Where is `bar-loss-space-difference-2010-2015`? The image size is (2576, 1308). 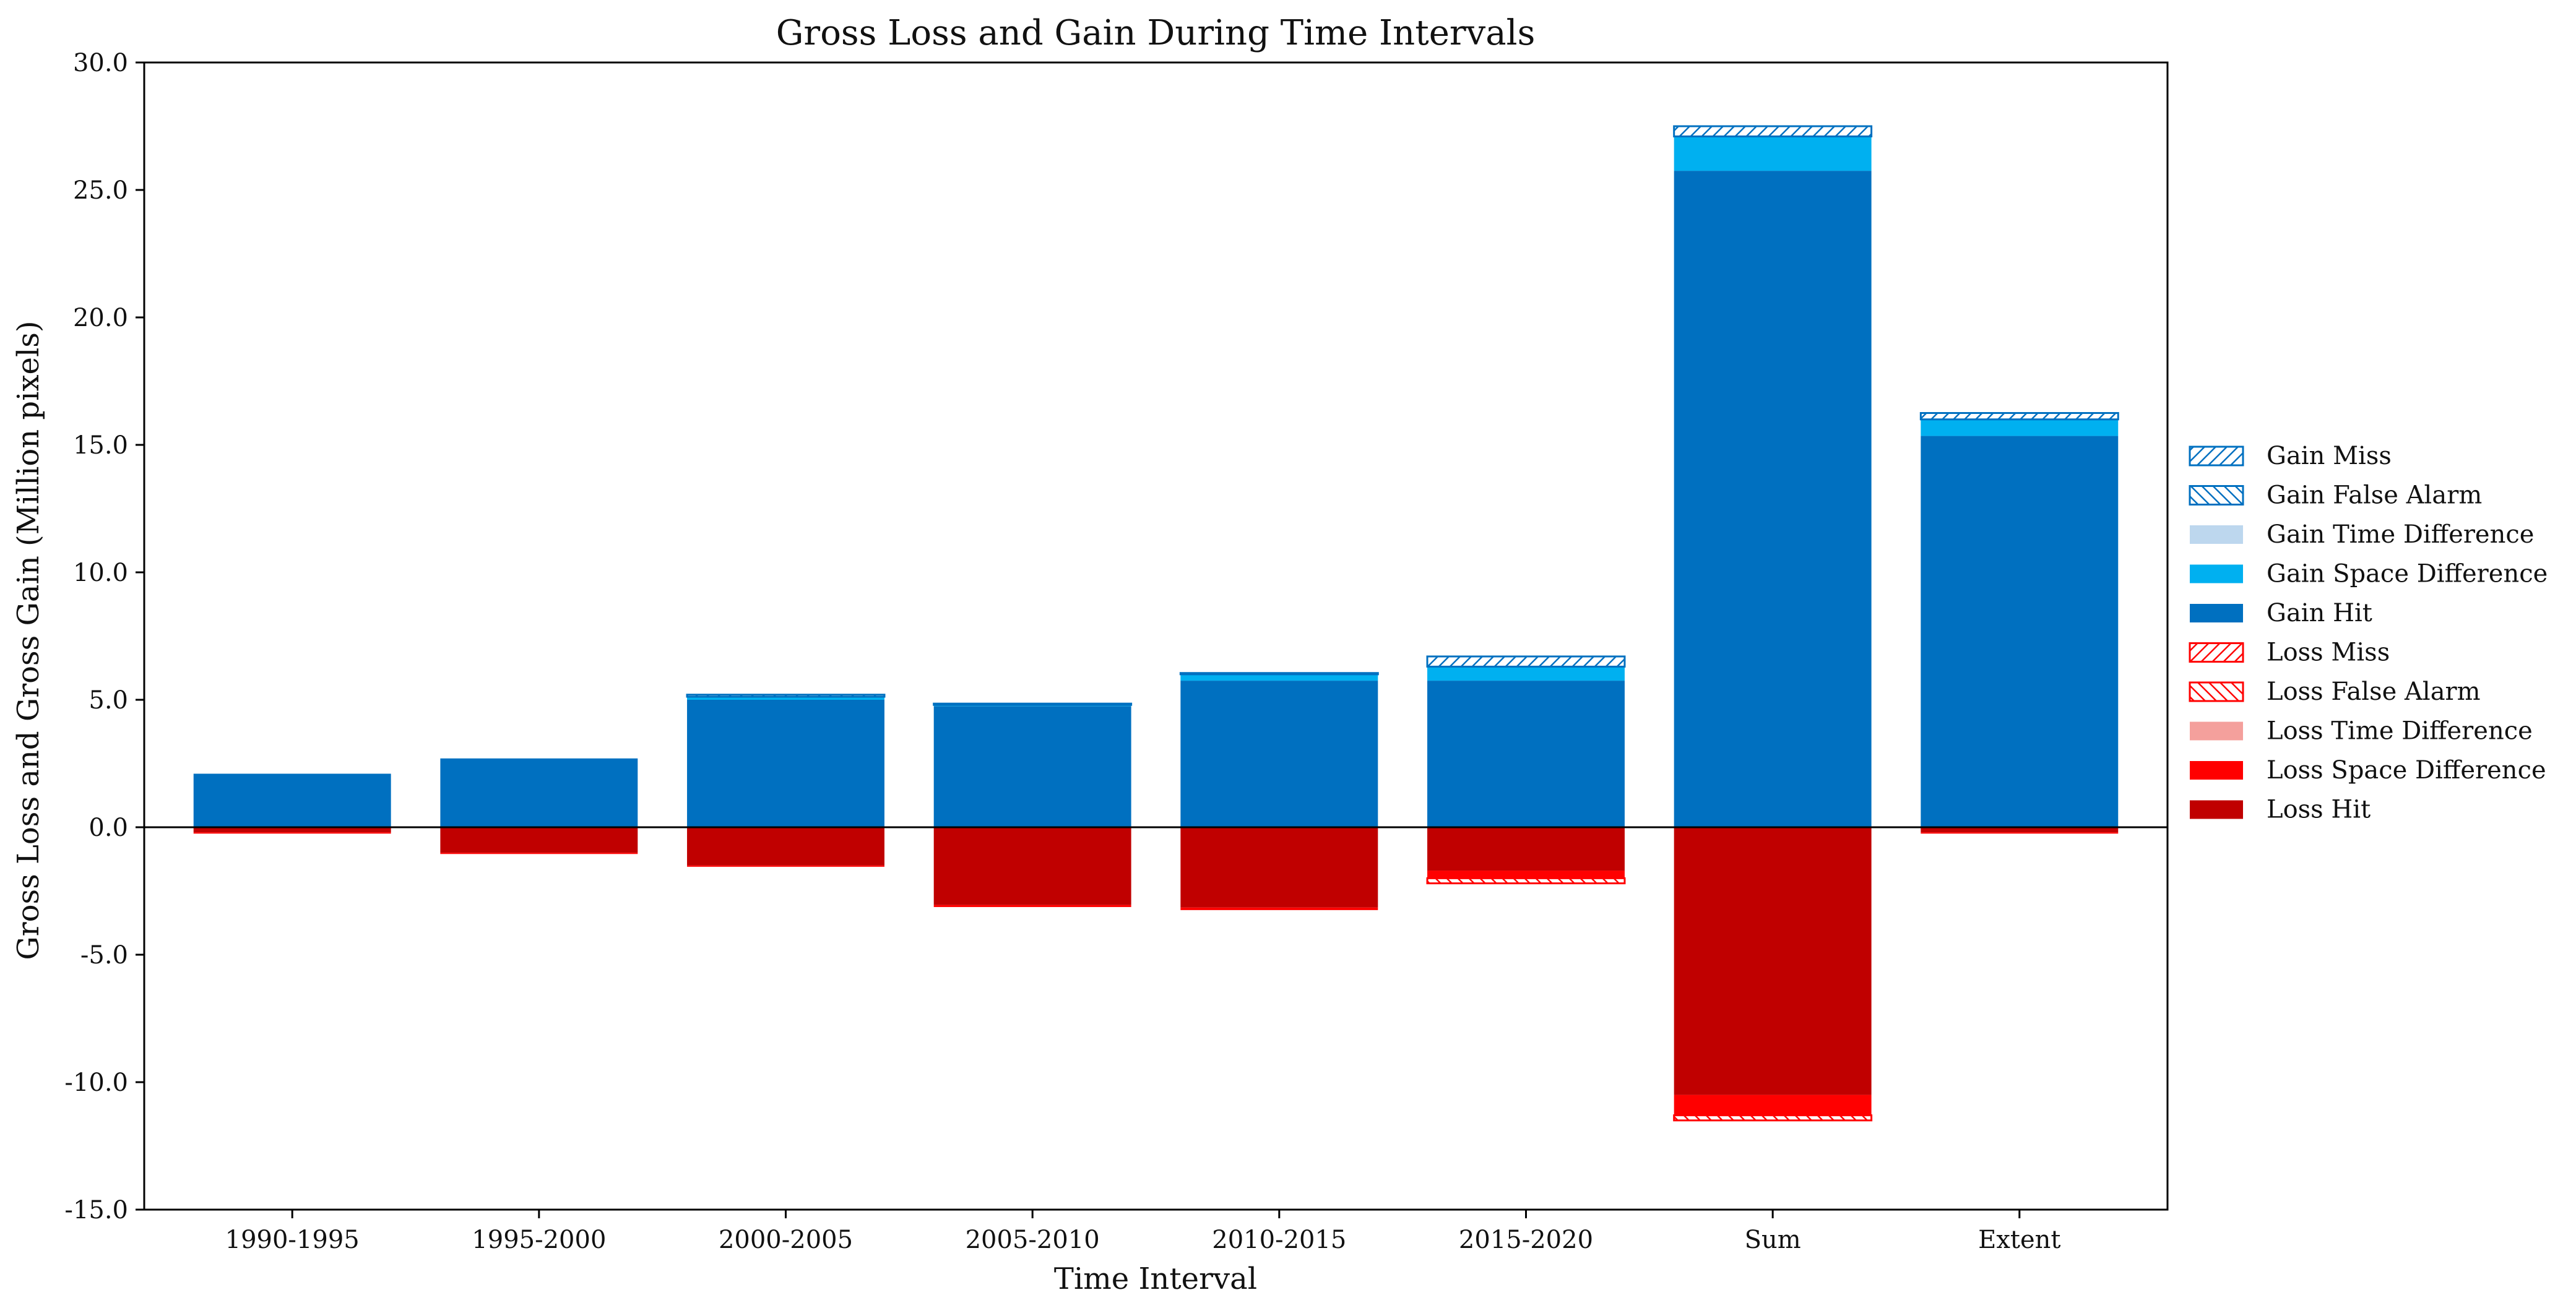
bar-loss-space-difference-2010-2015 is located at coordinates (1279, 908).